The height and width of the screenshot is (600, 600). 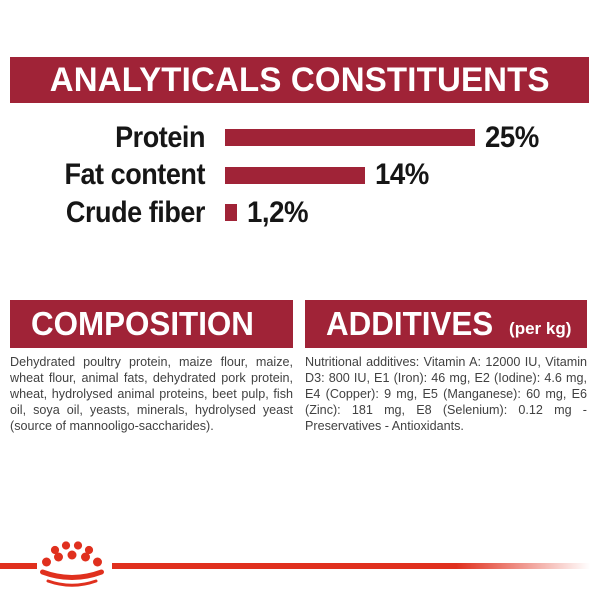 I want to click on footer-rule-right, so click(x=351, y=566).